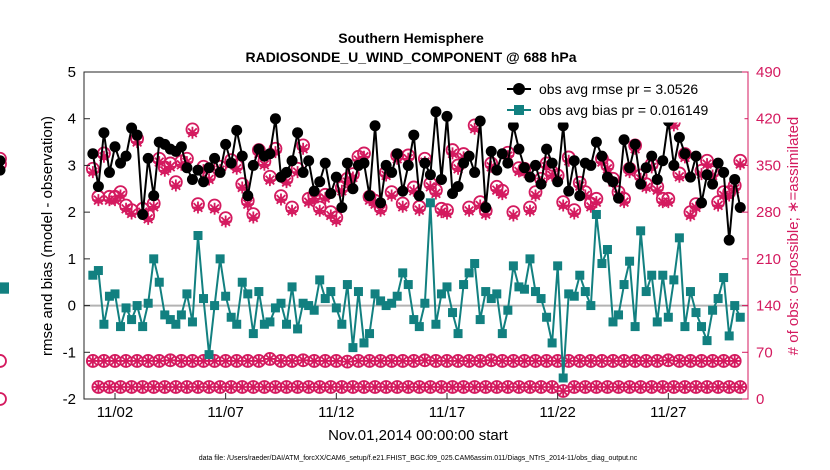 The width and height of the screenshot is (830, 470). Describe the element at coordinates (760, 399) in the screenshot. I see `y2-tick-label: 0` at that location.